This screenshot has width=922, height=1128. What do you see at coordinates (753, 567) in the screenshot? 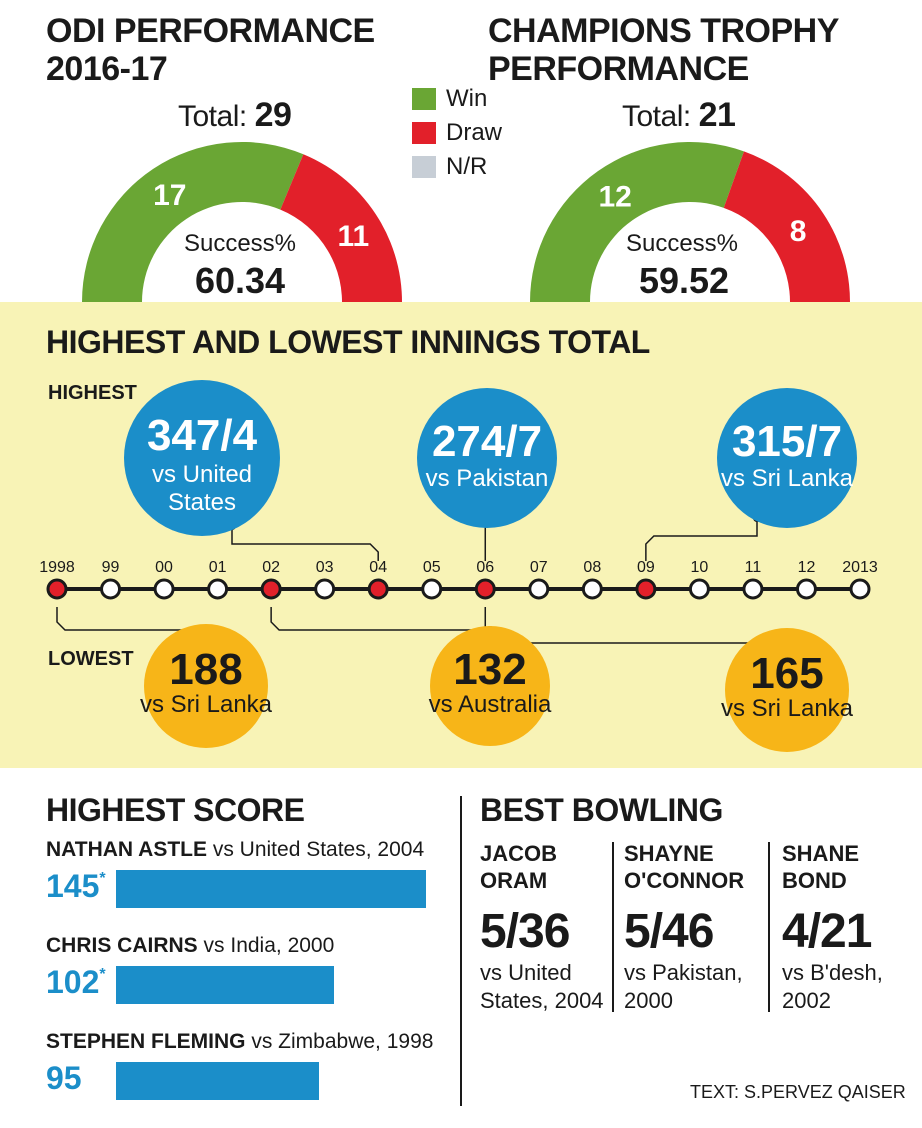
I see `year-label-11: 11` at bounding box center [753, 567].